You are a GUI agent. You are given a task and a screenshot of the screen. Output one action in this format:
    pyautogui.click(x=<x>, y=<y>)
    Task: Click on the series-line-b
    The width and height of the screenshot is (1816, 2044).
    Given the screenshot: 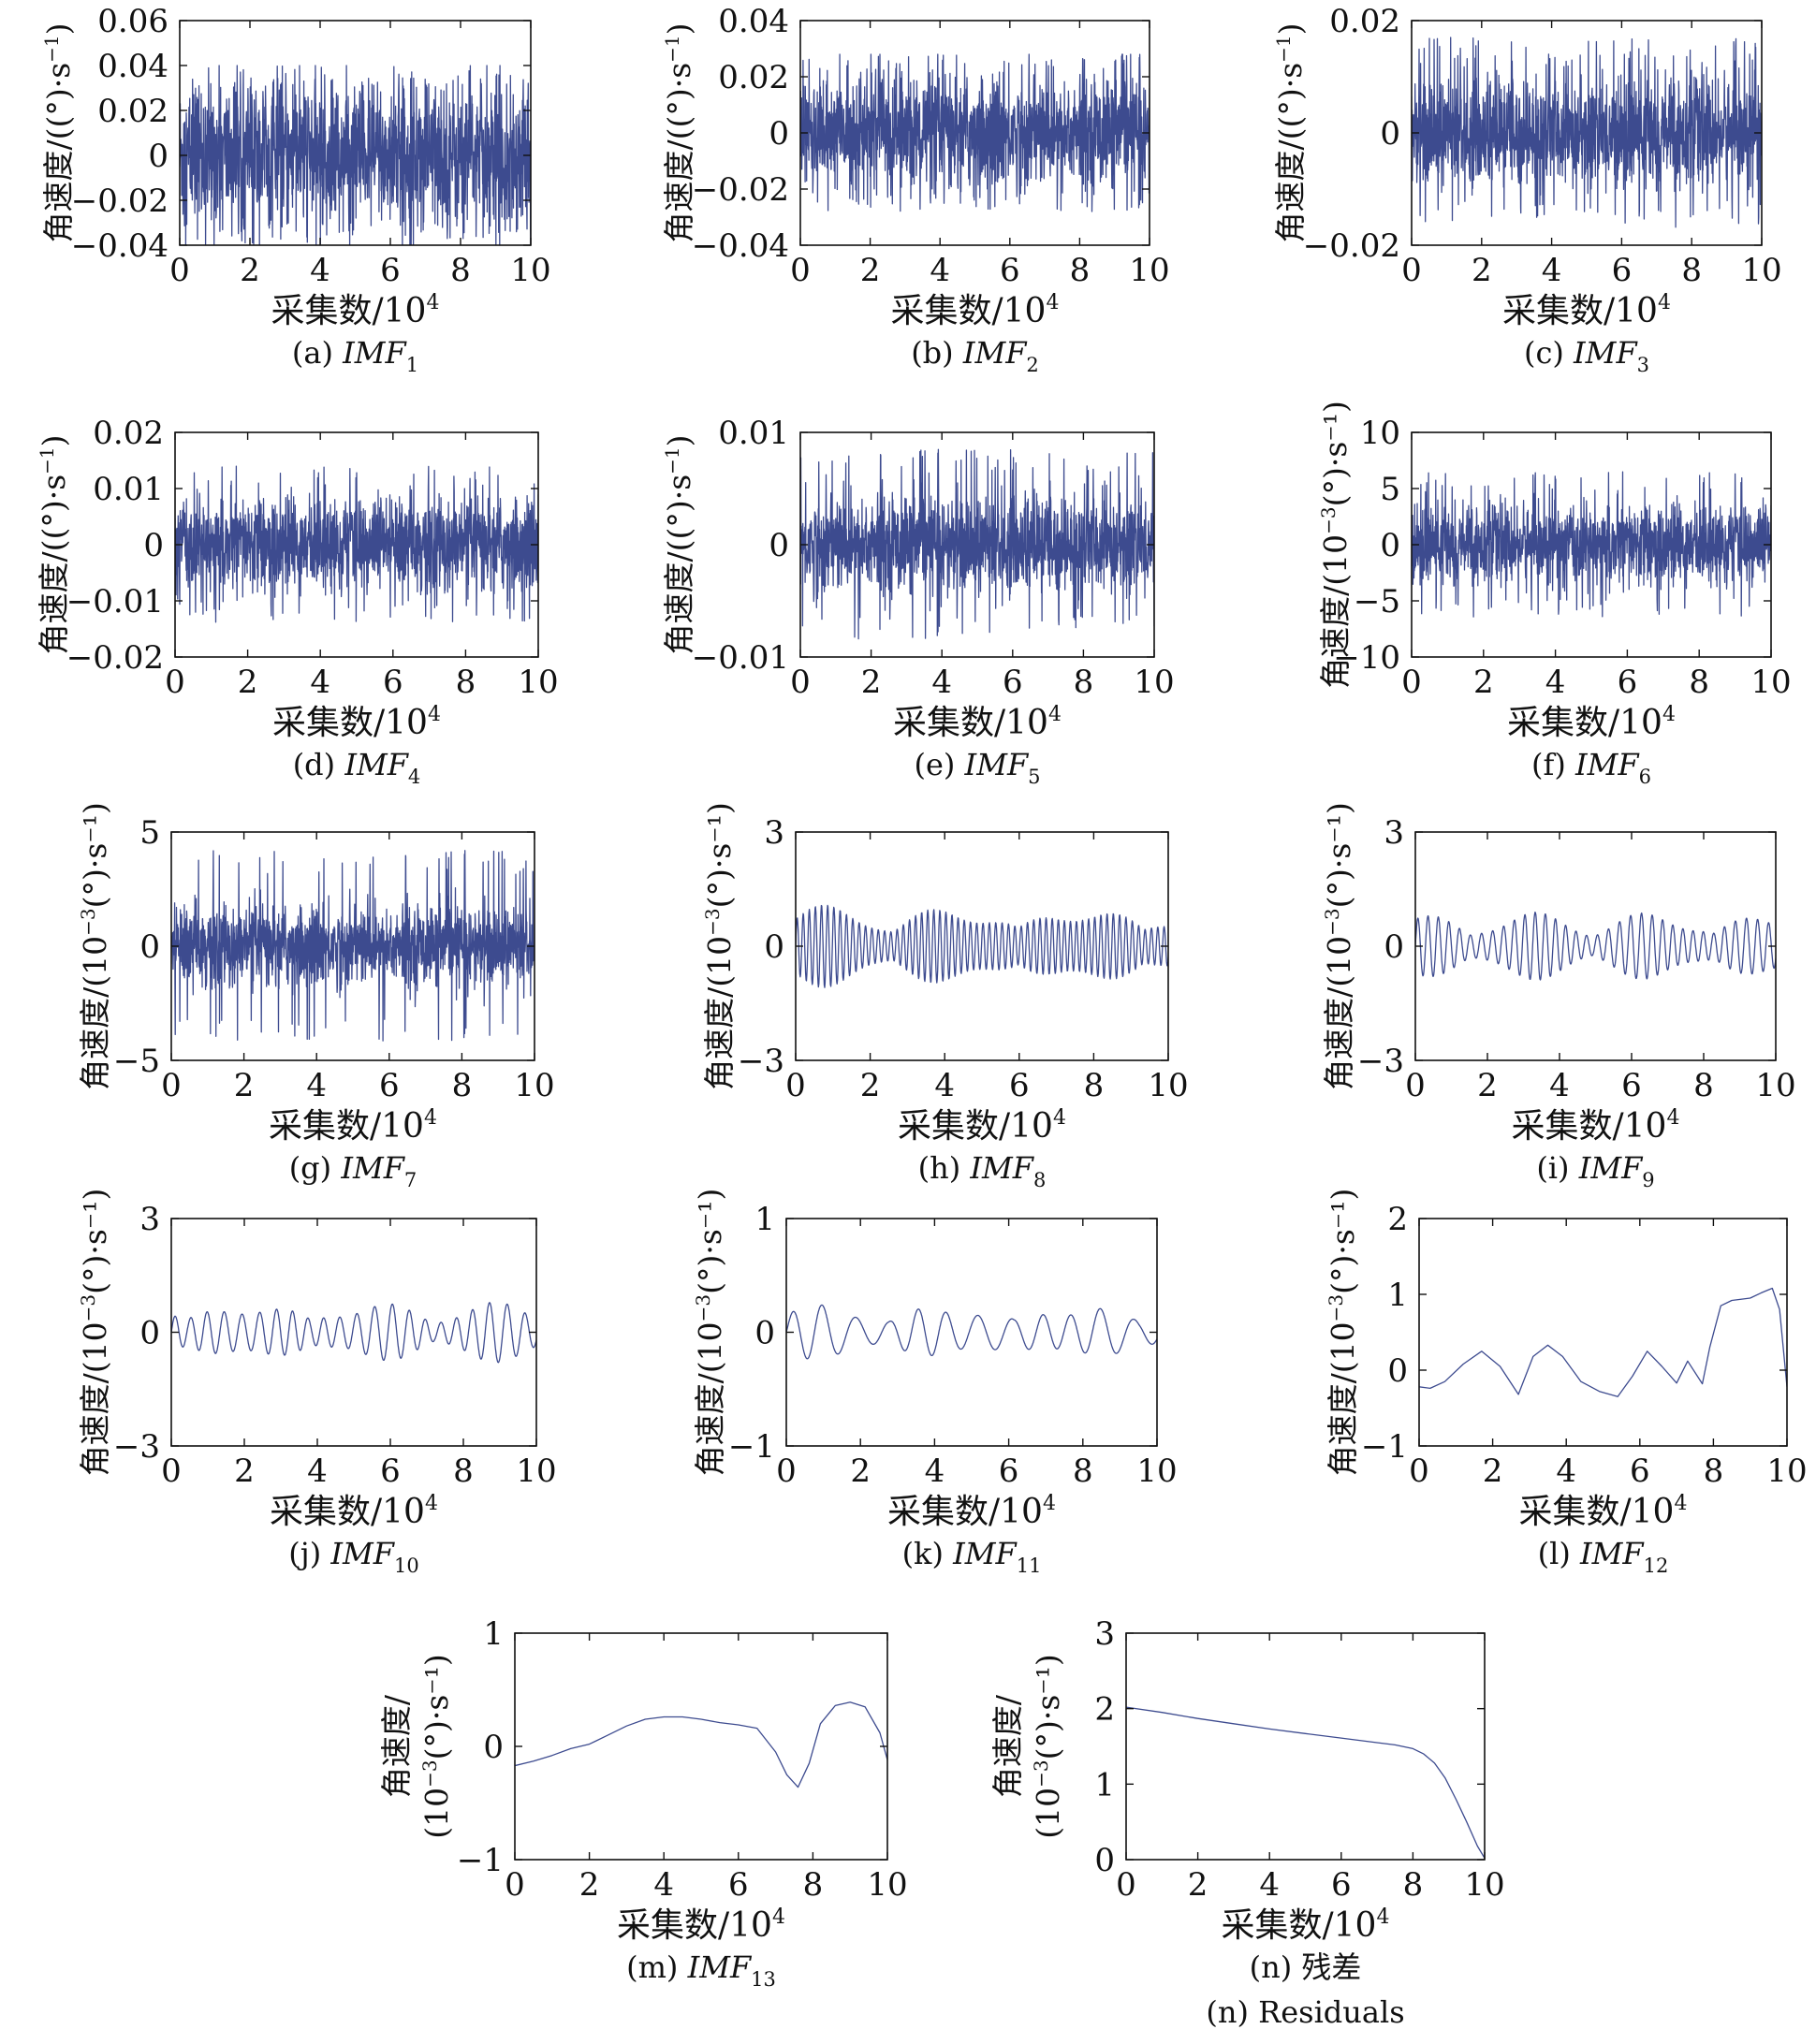 What is the action you would take?
    pyautogui.click(x=975, y=132)
    